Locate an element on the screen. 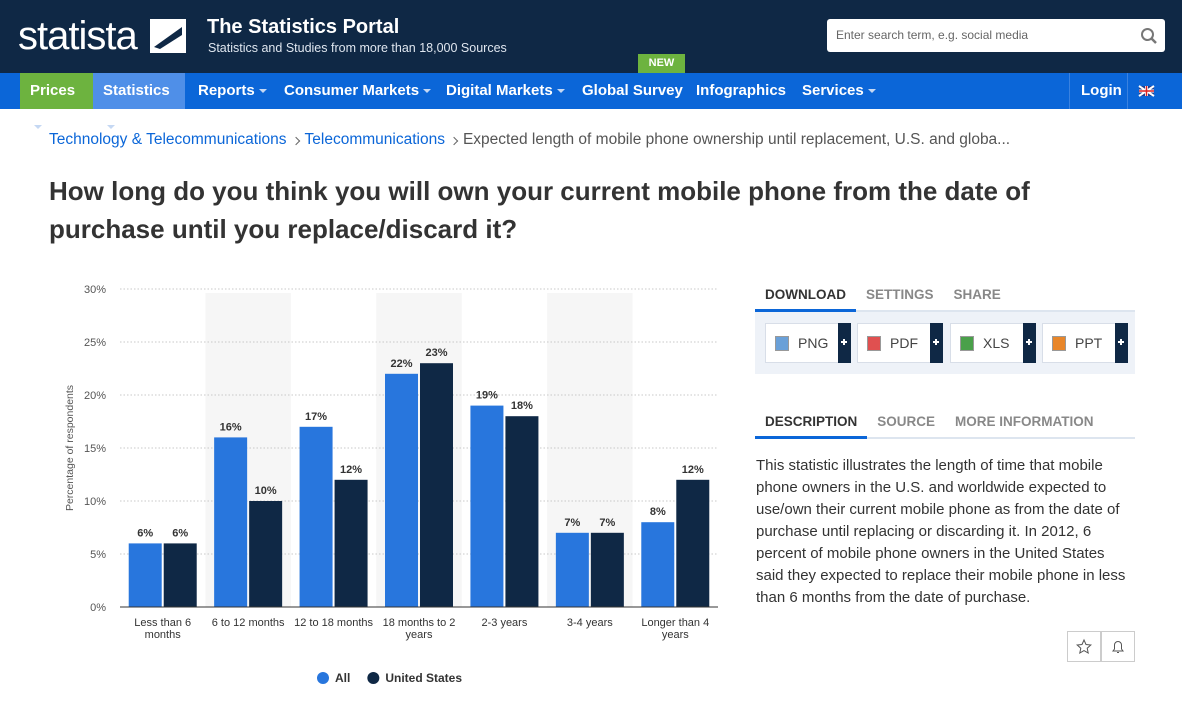 Image resolution: width=1182 pixels, height=702 pixels. y-tick-label: 20% is located at coordinates (95, 396).